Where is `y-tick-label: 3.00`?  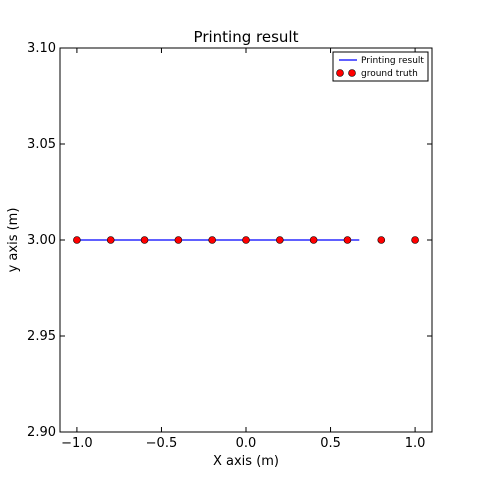
y-tick-label: 3.00 is located at coordinates (41, 240).